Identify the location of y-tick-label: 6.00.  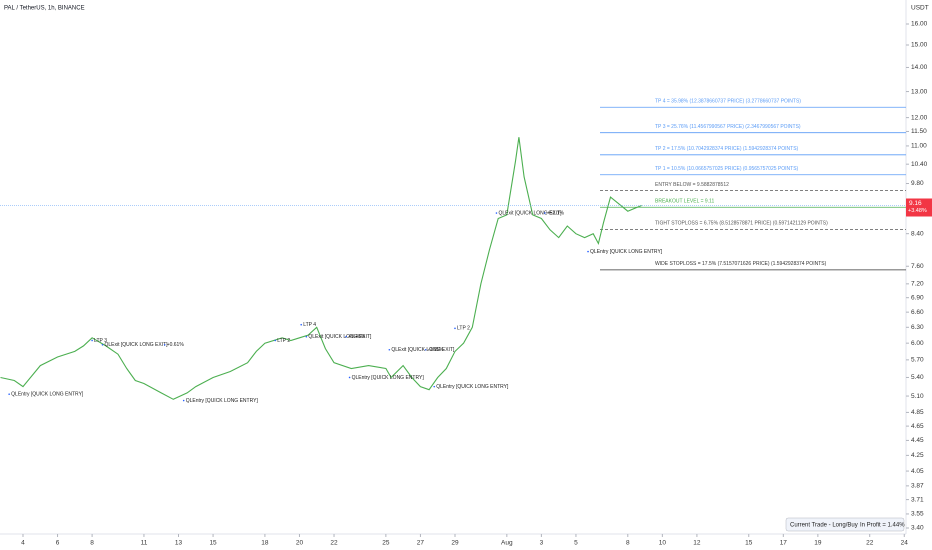
(917, 343).